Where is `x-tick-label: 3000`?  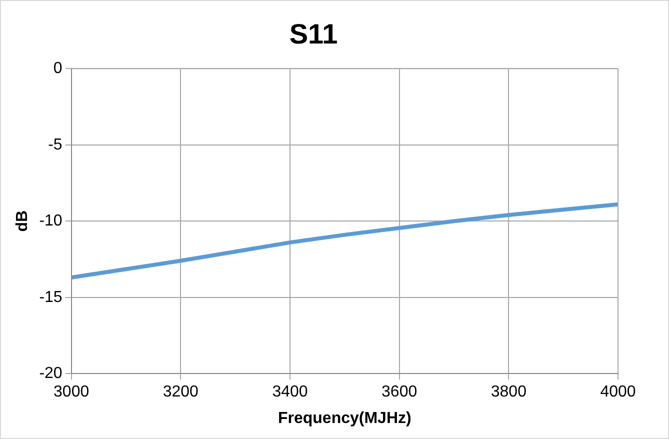
x-tick-label: 3000 is located at coordinates (72, 392).